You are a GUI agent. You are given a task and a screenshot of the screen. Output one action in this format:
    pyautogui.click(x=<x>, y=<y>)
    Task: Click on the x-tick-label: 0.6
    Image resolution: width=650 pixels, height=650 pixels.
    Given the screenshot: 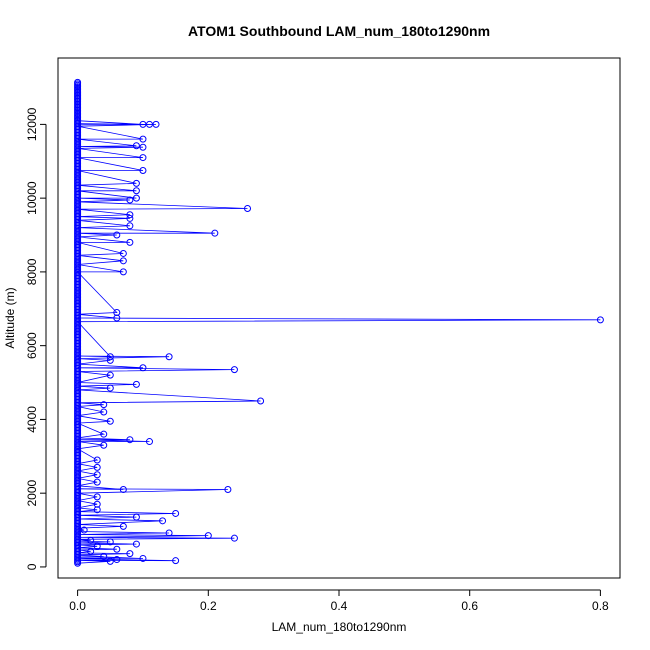 What is the action you would take?
    pyautogui.click(x=469, y=606)
    